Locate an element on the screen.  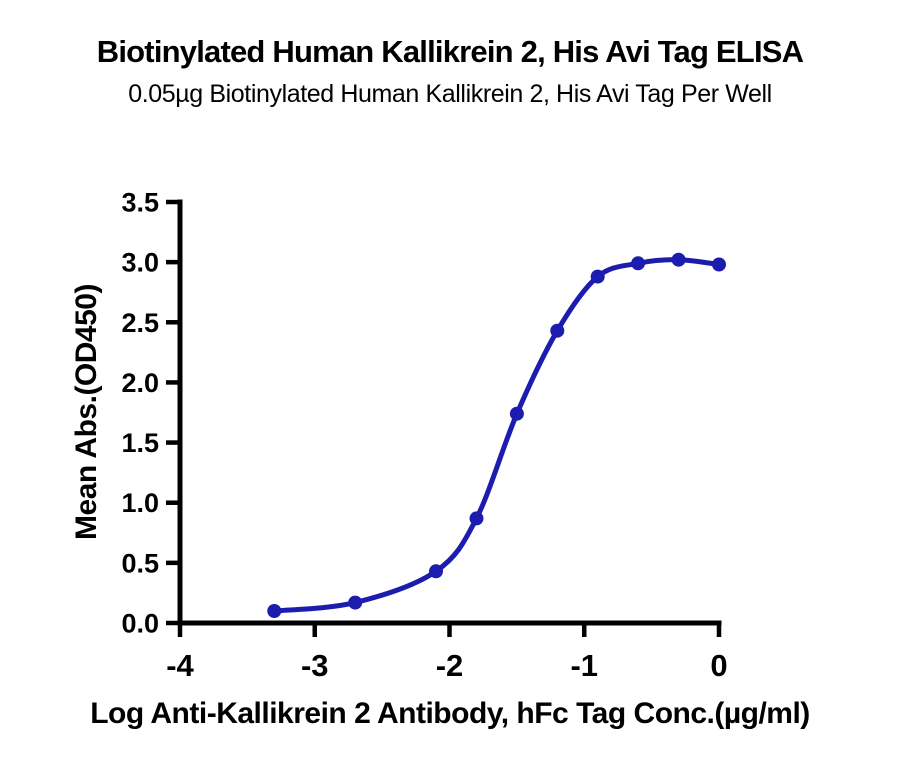
x-tick-label: 0 is located at coordinates (718, 665).